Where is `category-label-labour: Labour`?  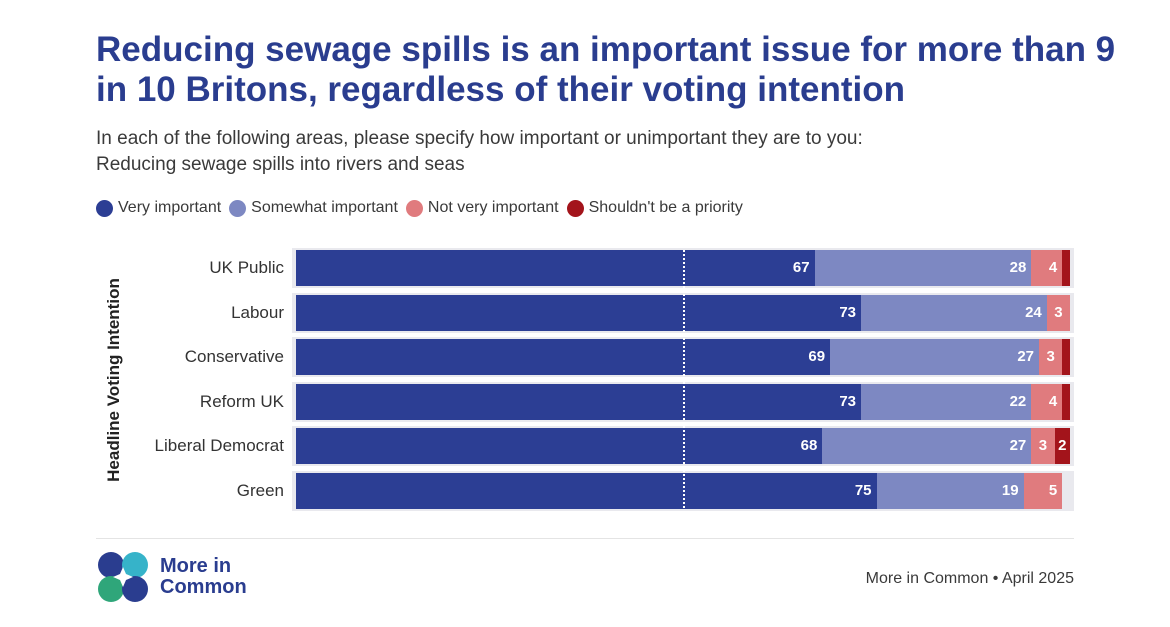
category-label-labour: Labour is located at coordinates (257, 312).